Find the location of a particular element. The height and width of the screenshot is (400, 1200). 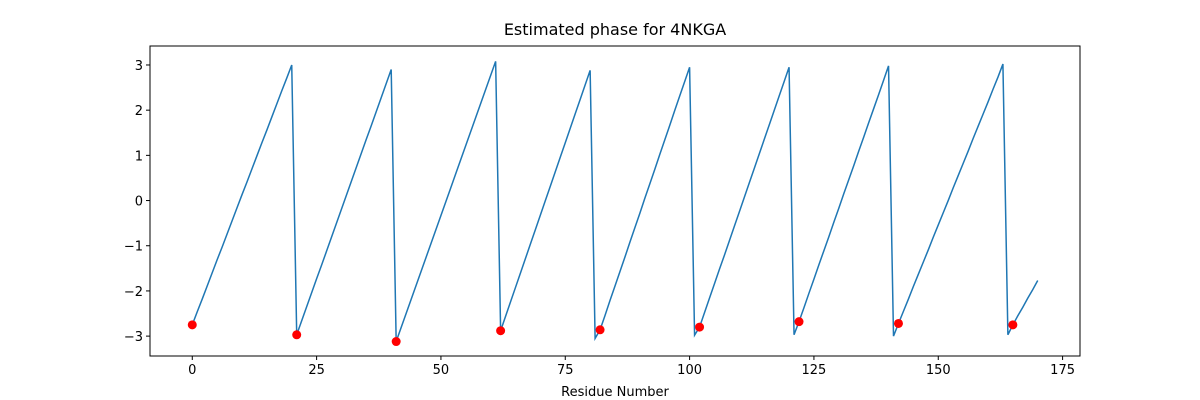

x-tick-label: 175 is located at coordinates (1062, 370).